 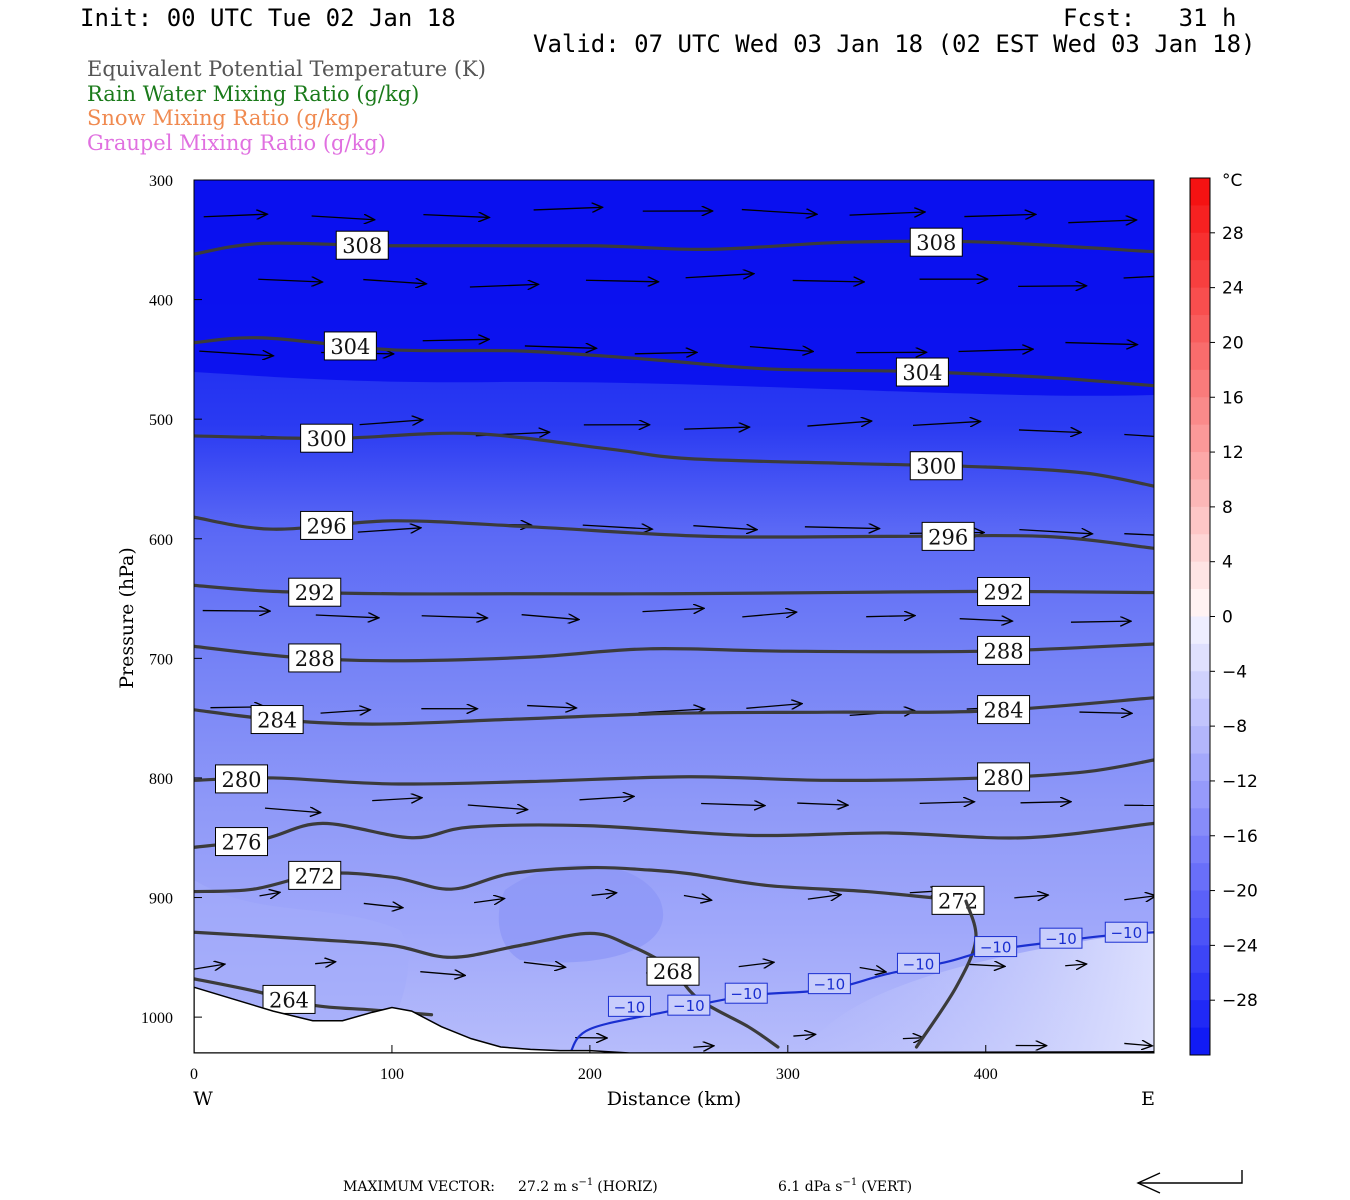 What do you see at coordinates (127, 618) in the screenshot?
I see `y-axis-label: Pressure (hPa)` at bounding box center [127, 618].